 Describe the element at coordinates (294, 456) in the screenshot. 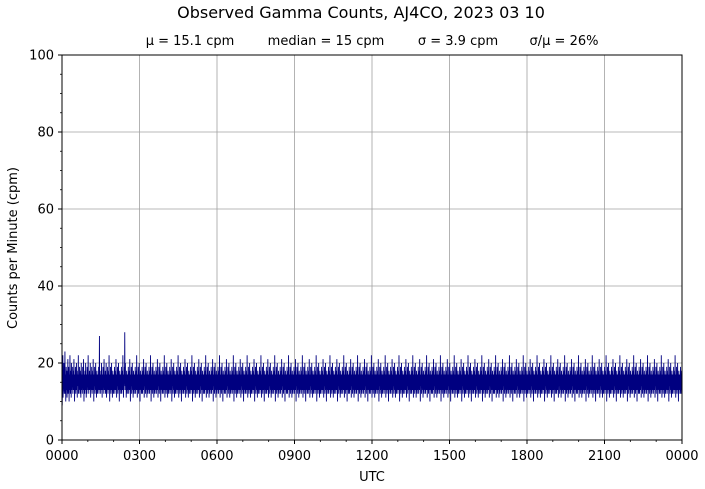

I see `x-tick-label: 0900` at that location.